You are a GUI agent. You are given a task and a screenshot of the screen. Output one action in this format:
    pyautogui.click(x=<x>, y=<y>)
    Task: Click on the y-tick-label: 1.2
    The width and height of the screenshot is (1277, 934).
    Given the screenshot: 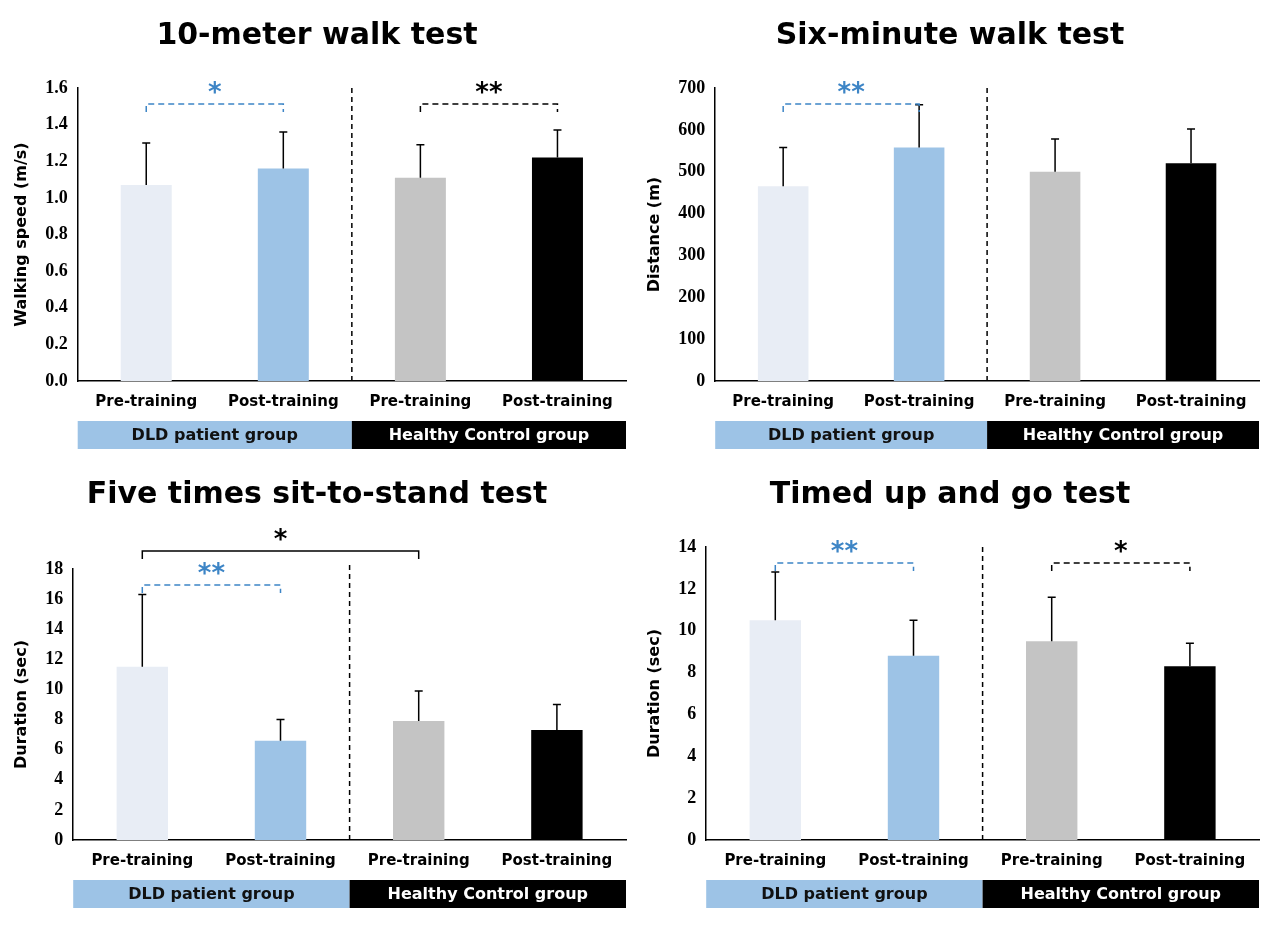 What is the action you would take?
    pyautogui.click(x=56, y=159)
    